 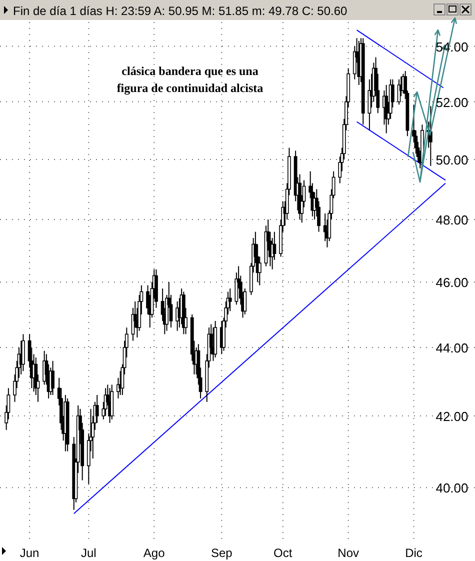 What do you see at coordinates (452, 282) in the screenshot?
I see `y-tick-label: 46.00` at bounding box center [452, 282].